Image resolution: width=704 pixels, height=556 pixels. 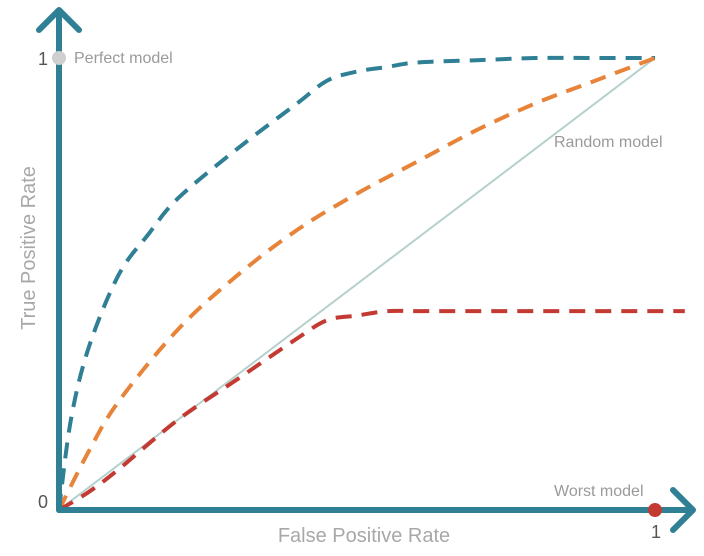 What do you see at coordinates (656, 532) in the screenshot?
I see `x-tick-label-1: 1` at bounding box center [656, 532].